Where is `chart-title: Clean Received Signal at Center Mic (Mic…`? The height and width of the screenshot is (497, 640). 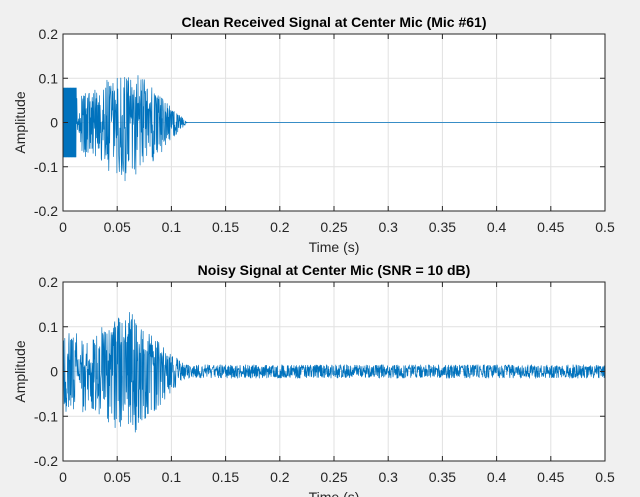 chart-title: Clean Received Signal at Center Mic (Mic… is located at coordinates (334, 22).